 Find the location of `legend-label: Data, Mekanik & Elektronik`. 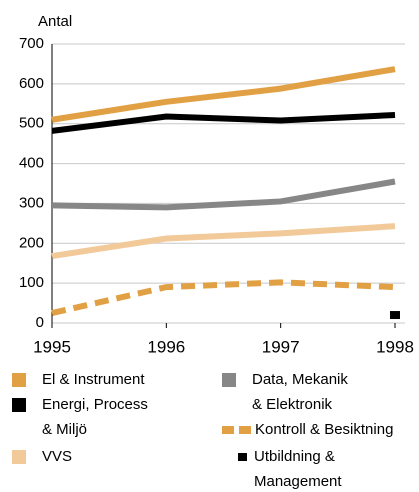

legend-label: Data, Mekanik & Elektronik is located at coordinates (300, 392).